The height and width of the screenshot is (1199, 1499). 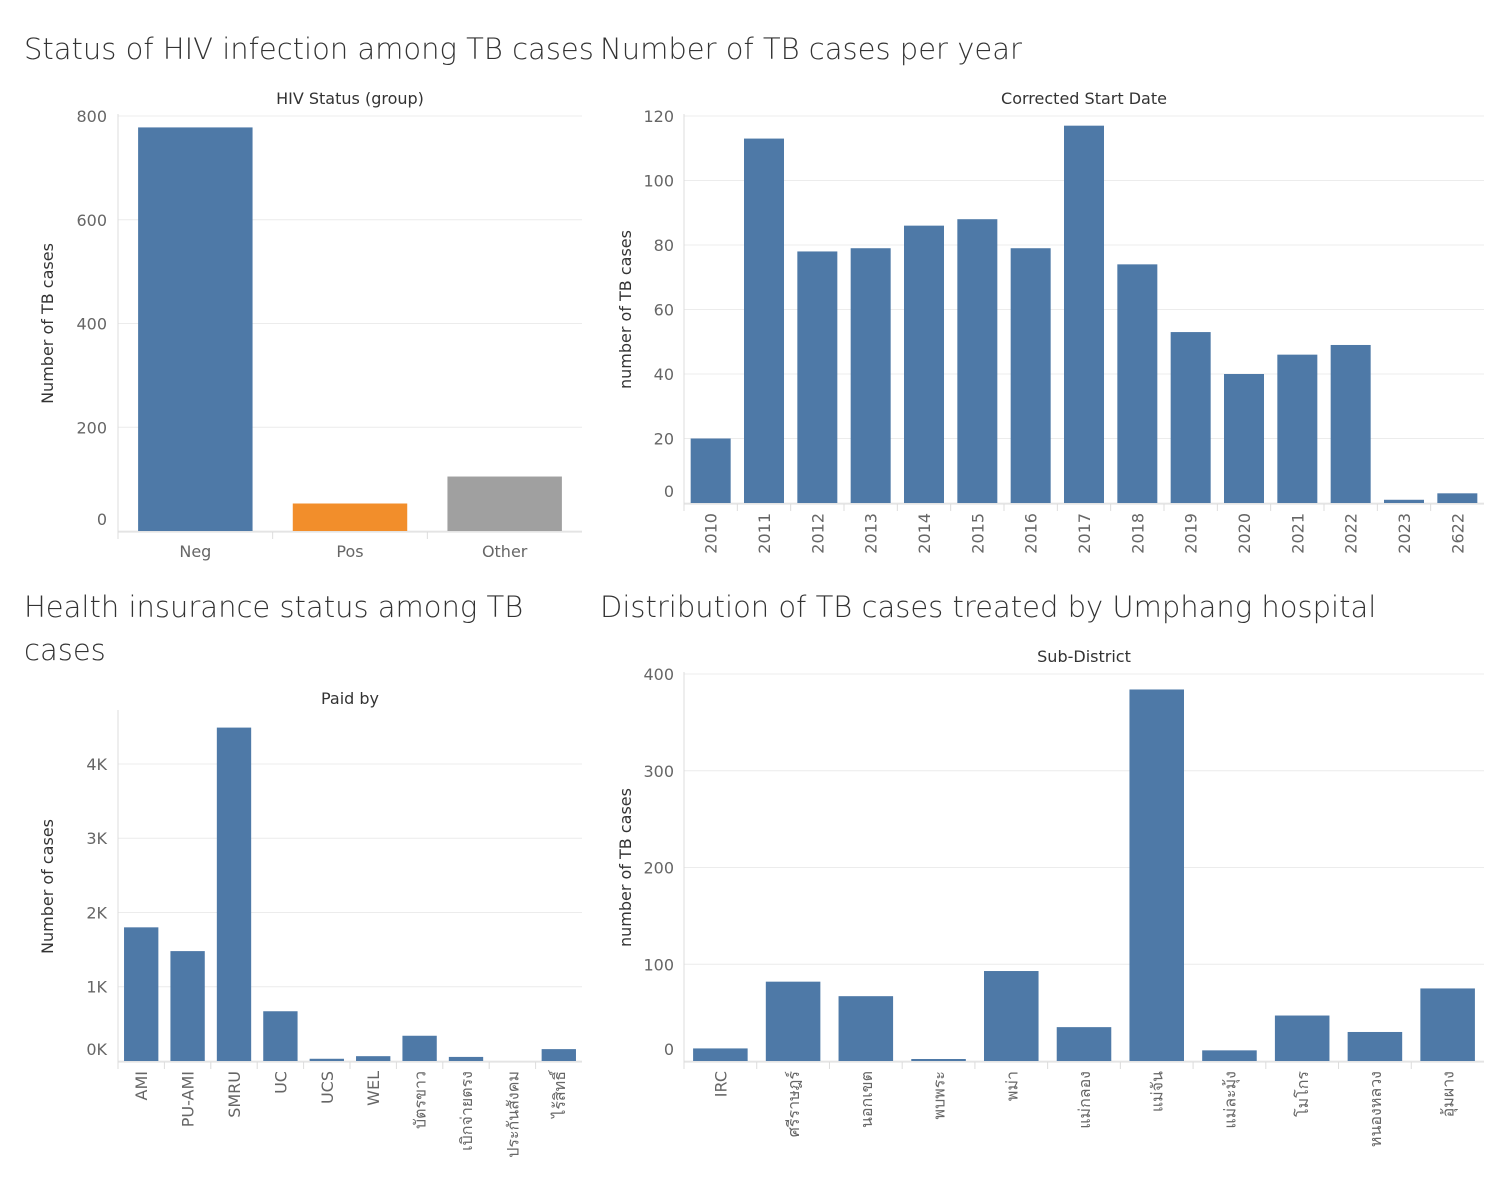 I want to click on insurance-x-tick-label: SMRU, so click(x=234, y=1094).